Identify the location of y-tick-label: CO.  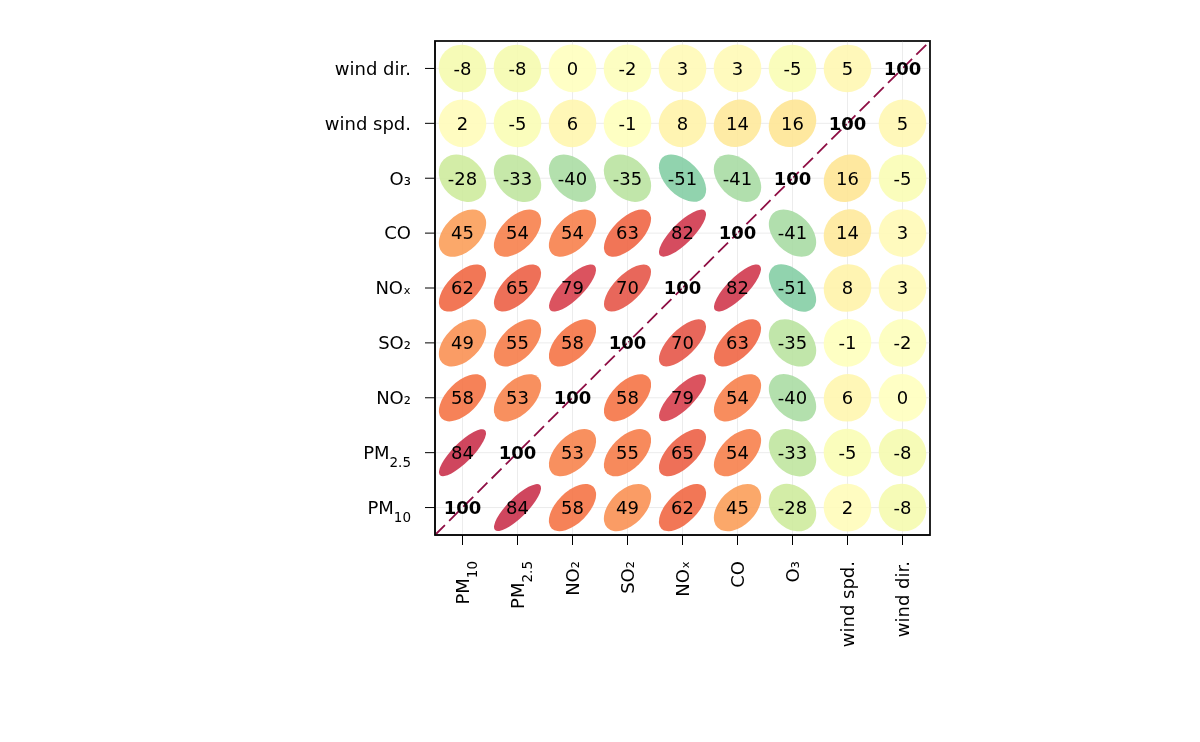
(397, 233).